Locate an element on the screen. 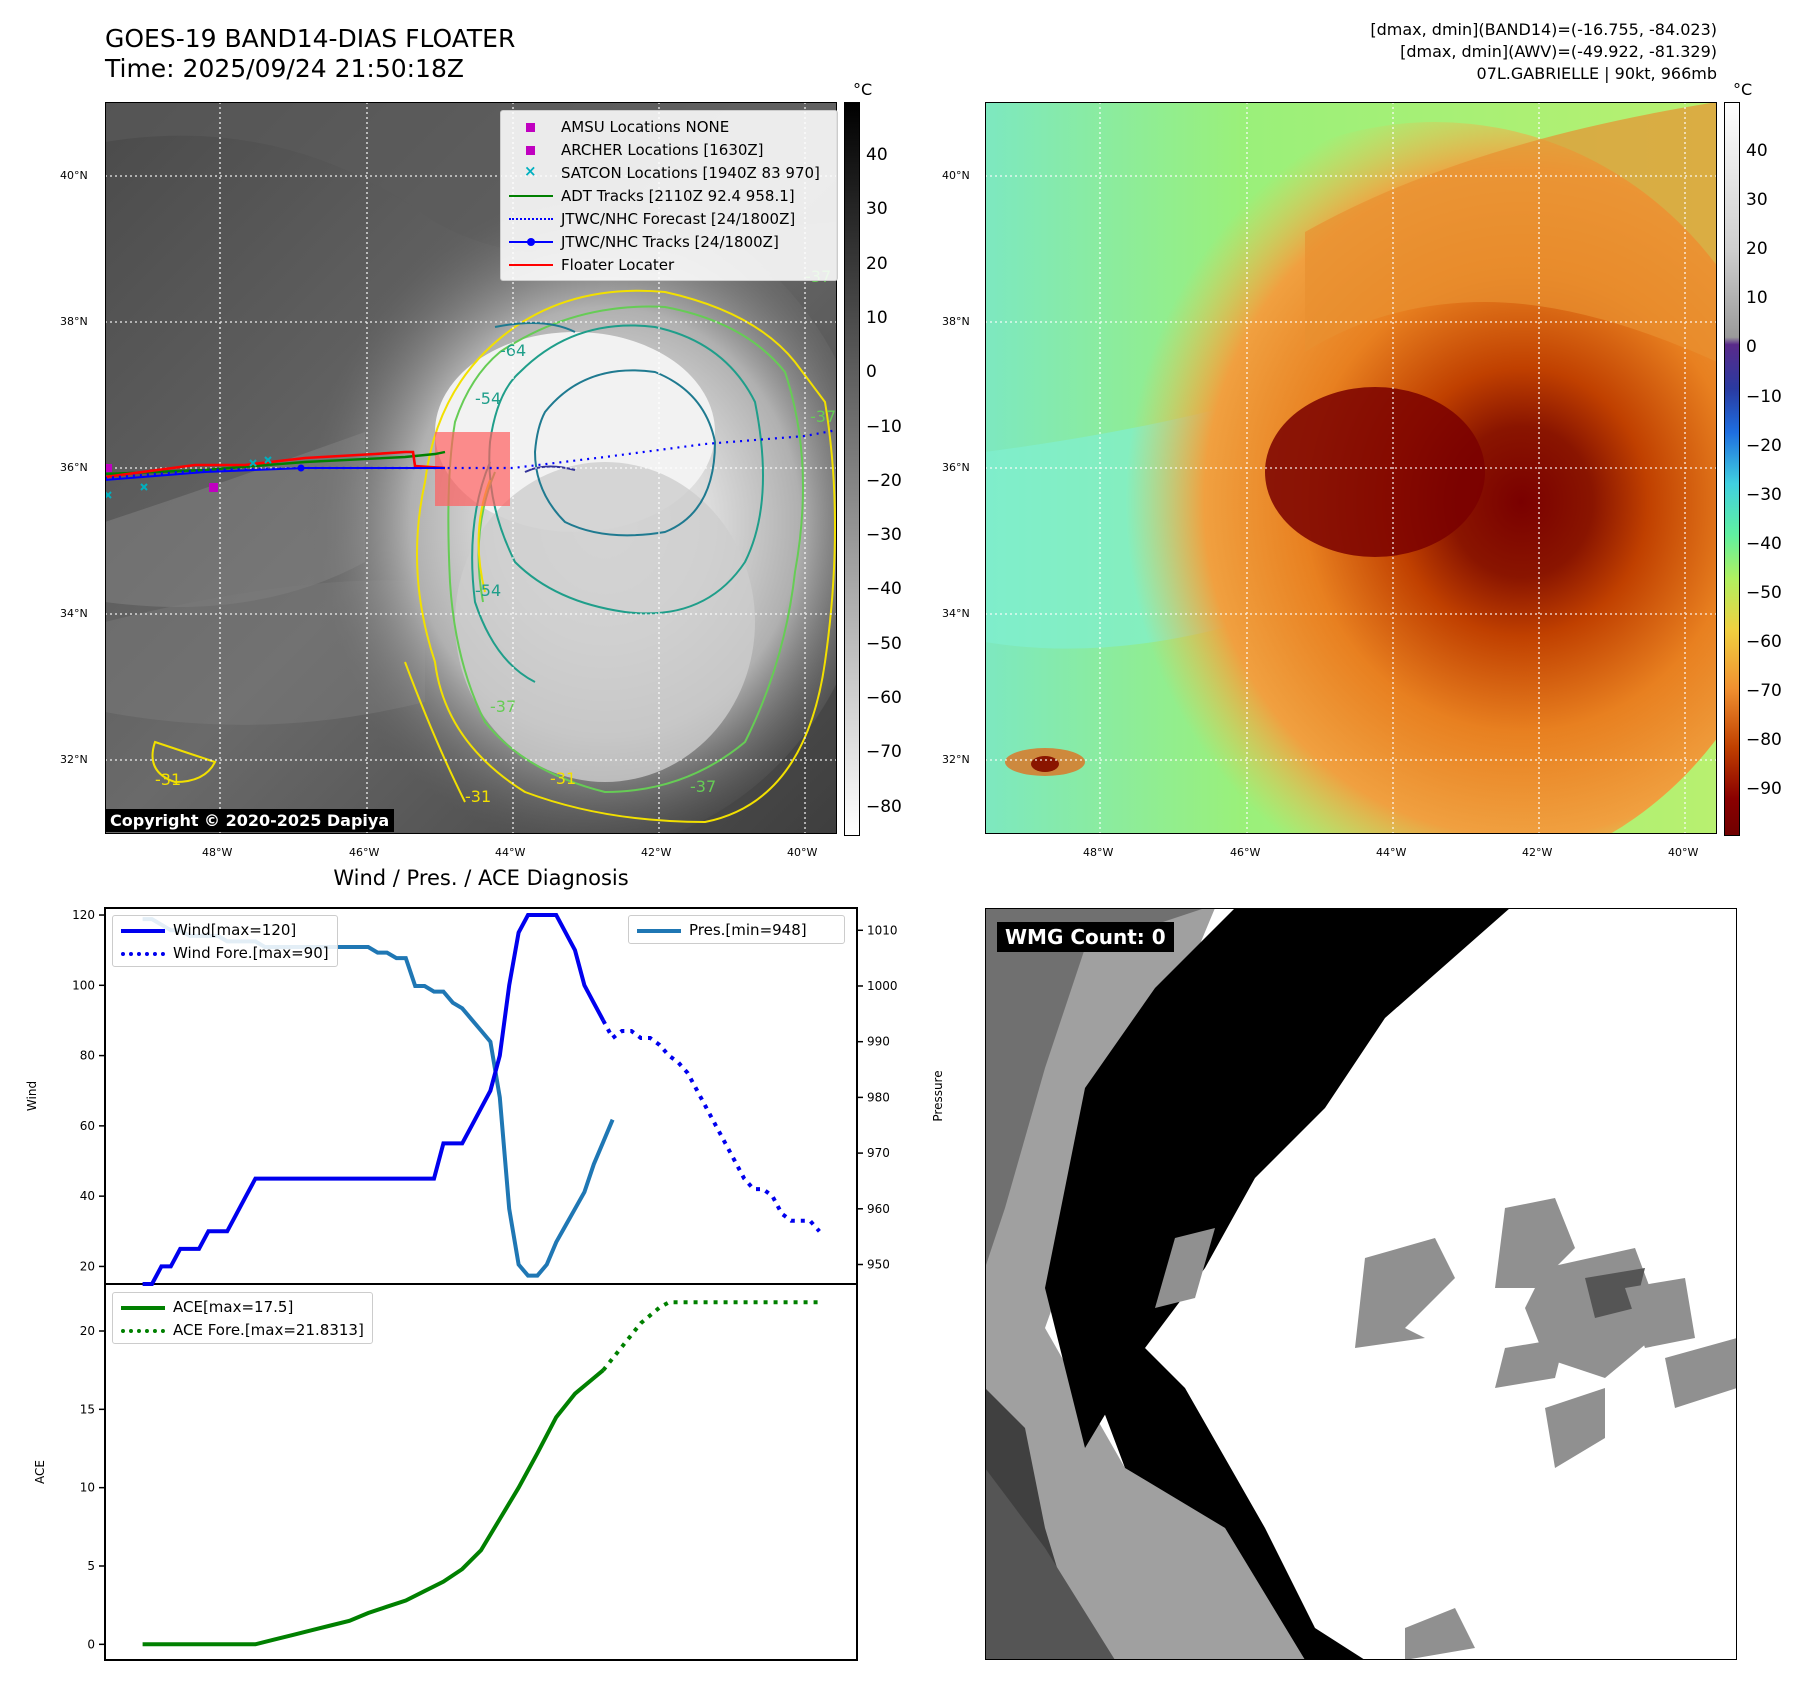 The height and width of the screenshot is (1690, 1797). legend-item: ARCHER Locations [1630Z] is located at coordinates (669, 149).